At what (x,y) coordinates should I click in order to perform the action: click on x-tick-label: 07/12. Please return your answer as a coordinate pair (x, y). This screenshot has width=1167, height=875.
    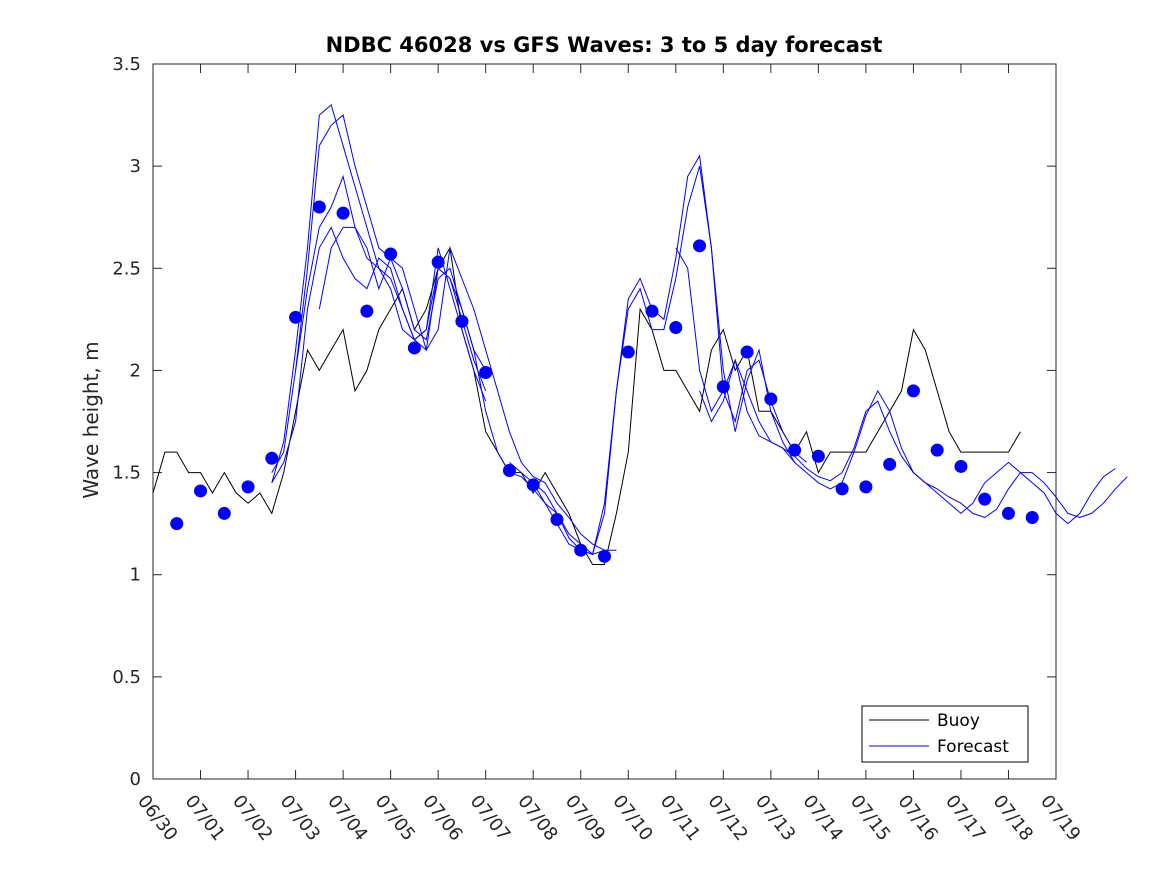
    Looking at the image, I should click on (727, 818).